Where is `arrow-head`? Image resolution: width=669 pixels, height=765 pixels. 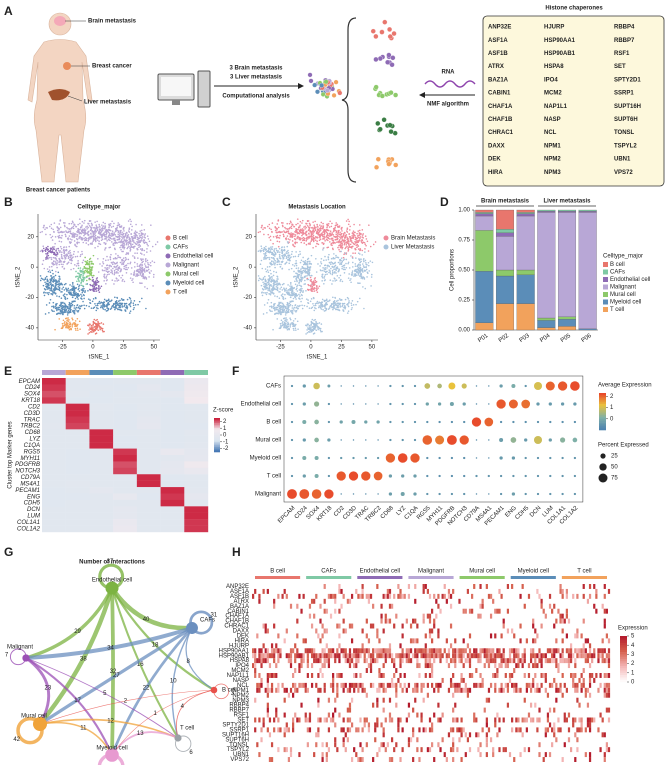 arrow-head is located at coordinates (422, 95).